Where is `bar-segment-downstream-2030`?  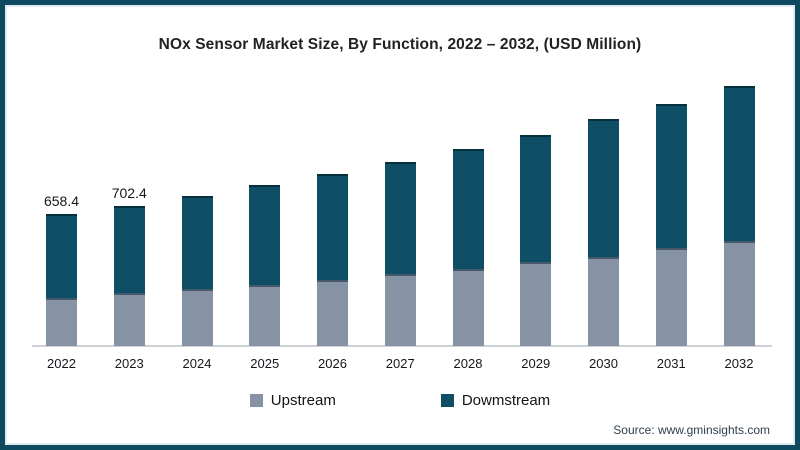
bar-segment-downstream-2030 is located at coordinates (603, 188).